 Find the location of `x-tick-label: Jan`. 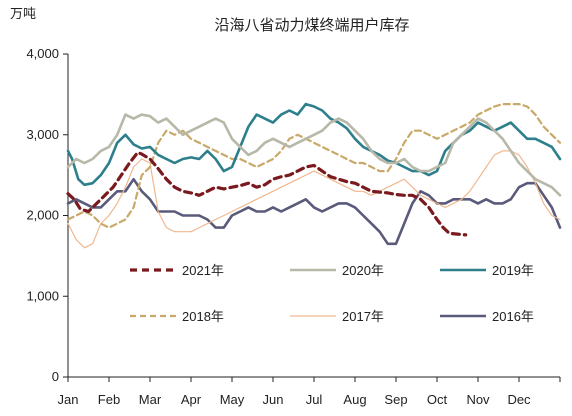

x-tick-label: Jan is located at coordinates (68, 399).